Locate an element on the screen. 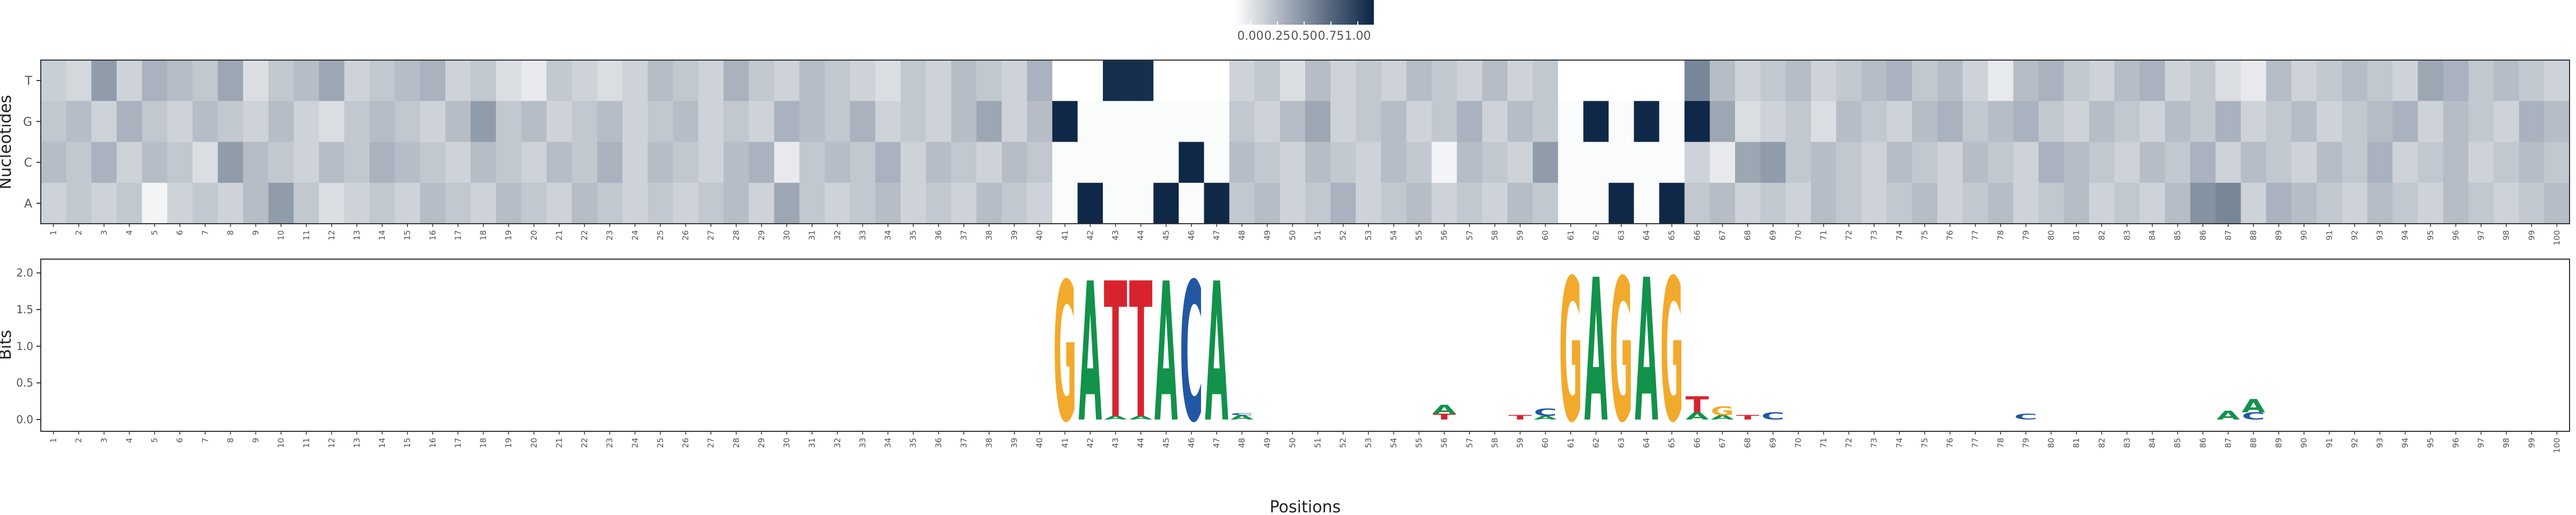 The image size is (2576, 515). heatmap-x-tick-label: 80 is located at coordinates (2051, 235).